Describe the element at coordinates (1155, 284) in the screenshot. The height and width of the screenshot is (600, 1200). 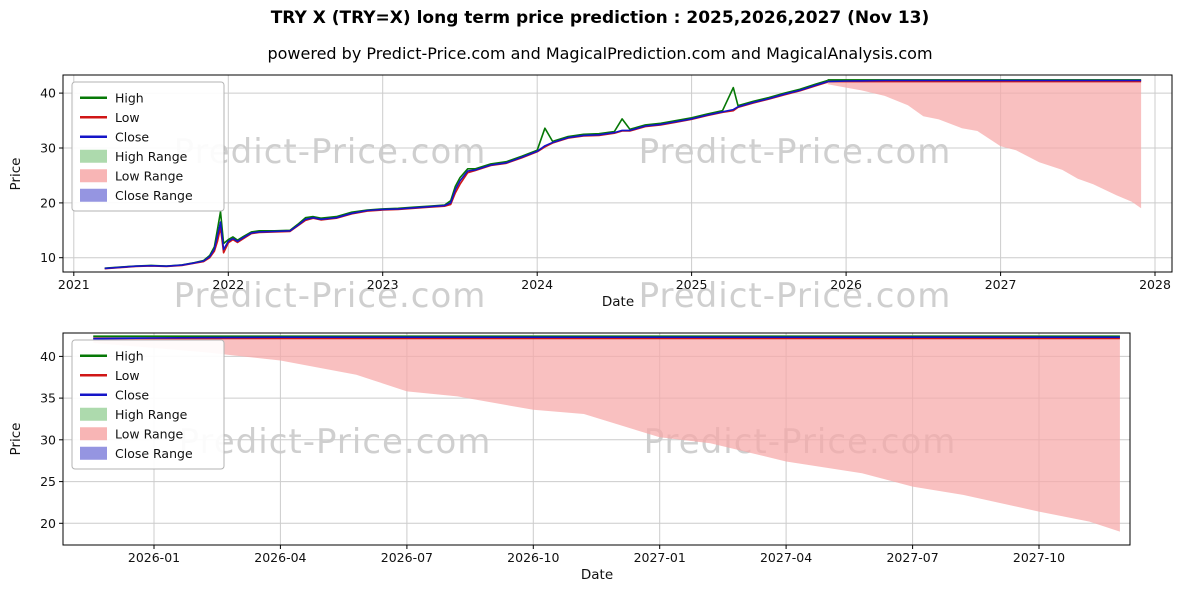
I see `x-tick-label: 2028` at that location.